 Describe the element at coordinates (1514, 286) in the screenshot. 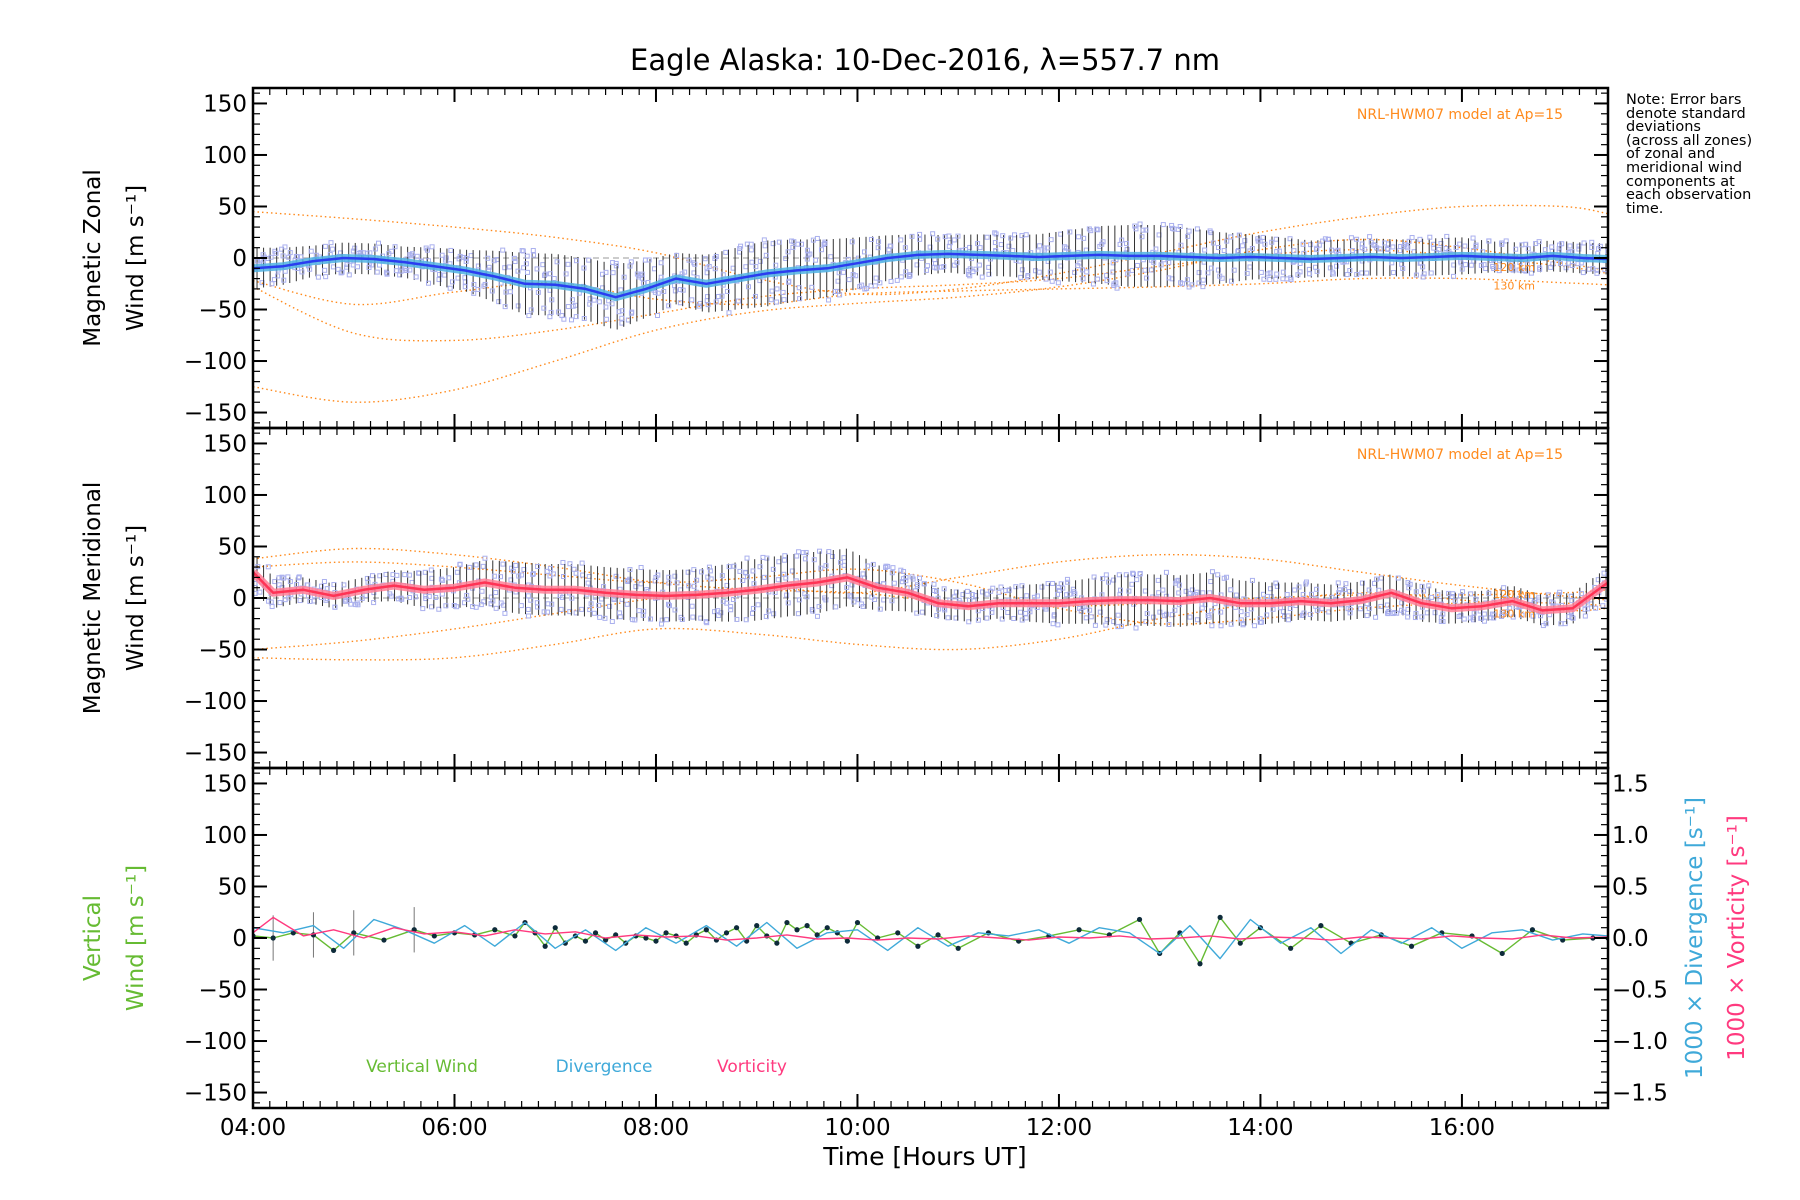

I see `model-curve-label: 130 km` at that location.